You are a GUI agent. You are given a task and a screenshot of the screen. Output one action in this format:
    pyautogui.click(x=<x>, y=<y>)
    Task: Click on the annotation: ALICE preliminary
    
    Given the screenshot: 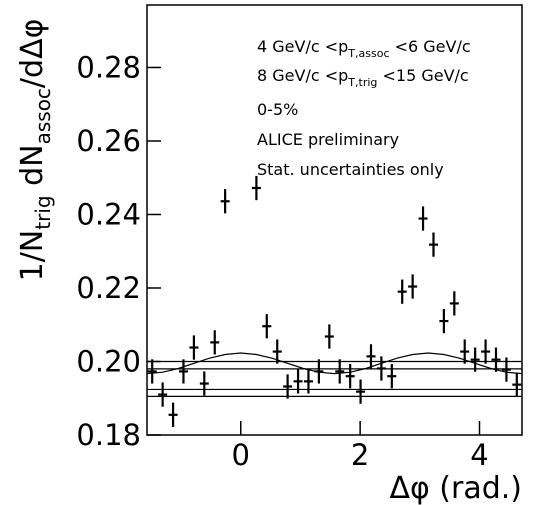 What is the action you would take?
    pyautogui.click(x=328, y=139)
    